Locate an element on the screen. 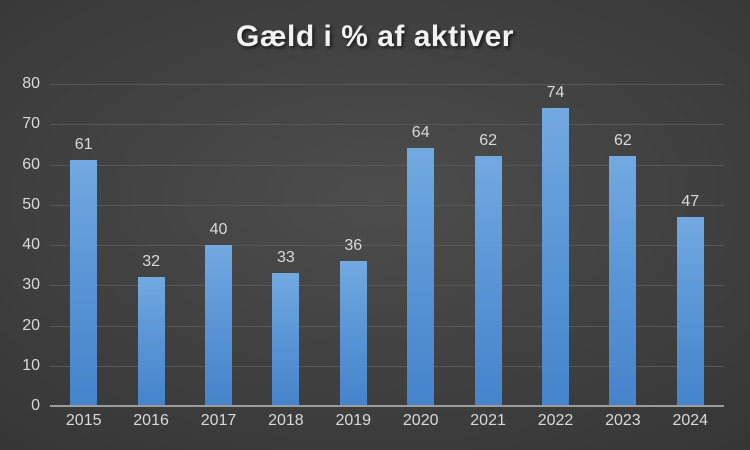 This screenshot has width=750, height=450. bar-value-label: 33 is located at coordinates (285, 258).